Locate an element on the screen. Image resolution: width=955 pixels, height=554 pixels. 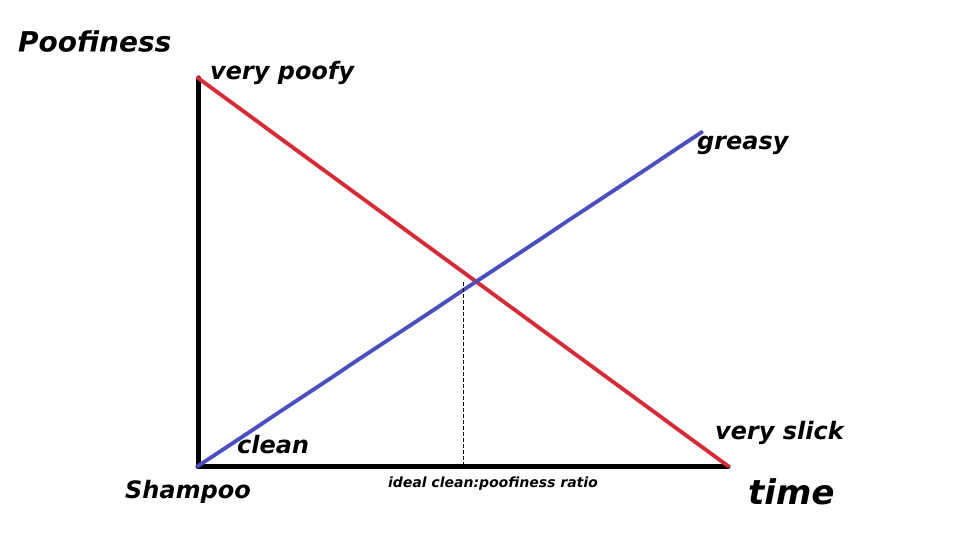
text: Shampoo is located at coordinates (188, 490).